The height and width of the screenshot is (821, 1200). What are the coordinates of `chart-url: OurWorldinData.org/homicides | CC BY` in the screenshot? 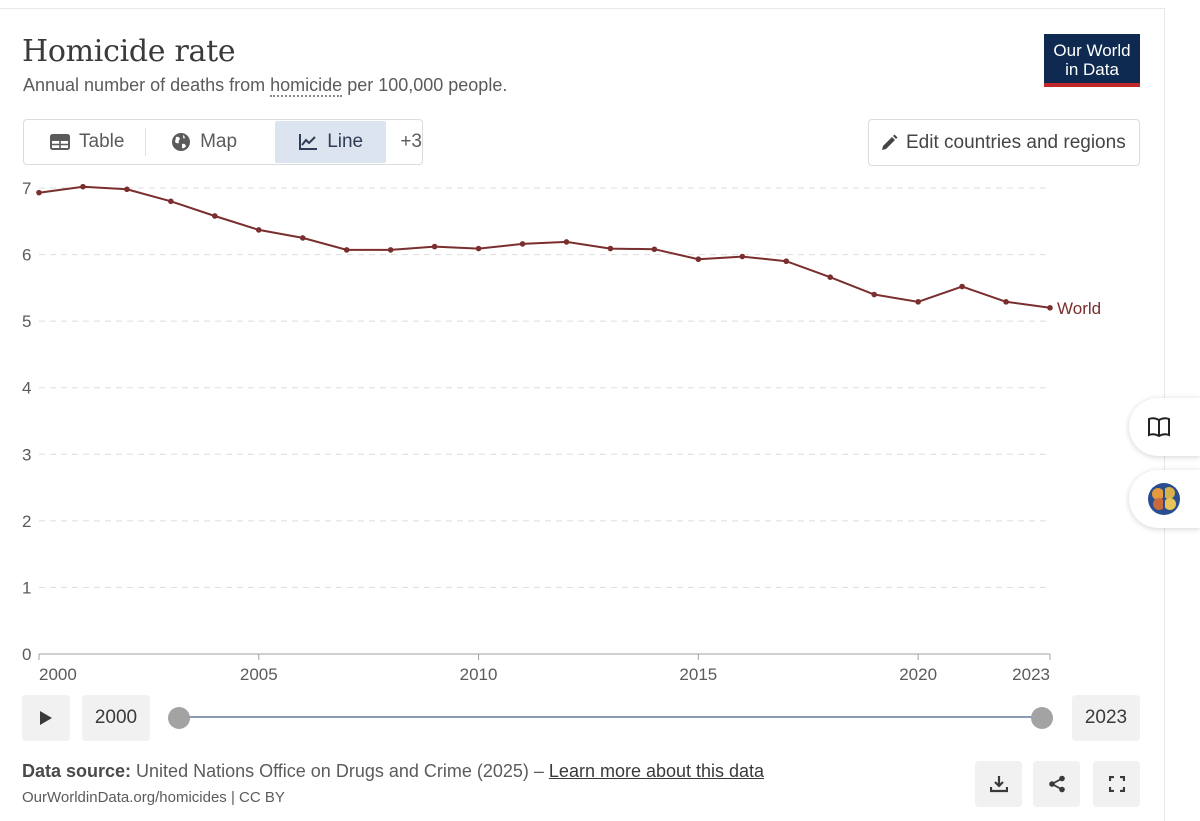 It's located at (153, 797).